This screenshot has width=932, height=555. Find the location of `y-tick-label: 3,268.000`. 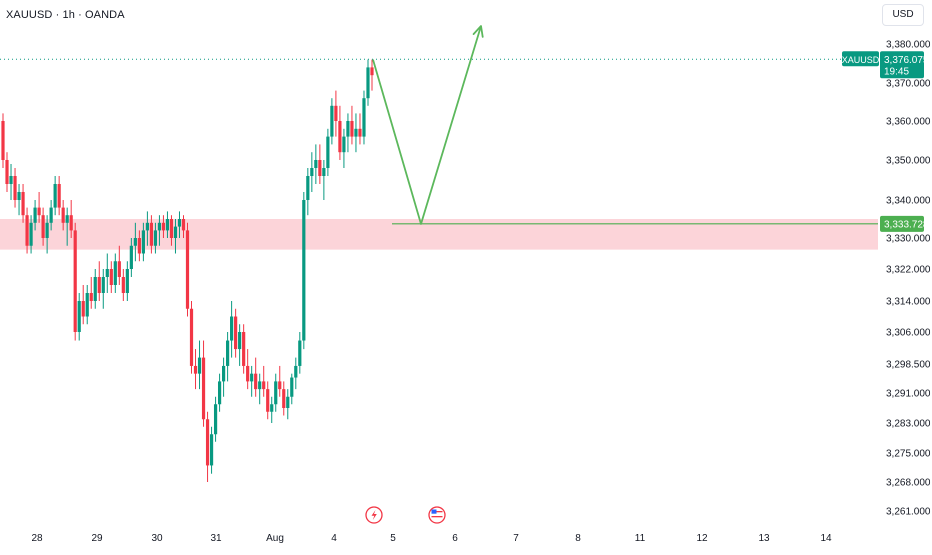

y-tick-label: 3,268.000 is located at coordinates (908, 483).